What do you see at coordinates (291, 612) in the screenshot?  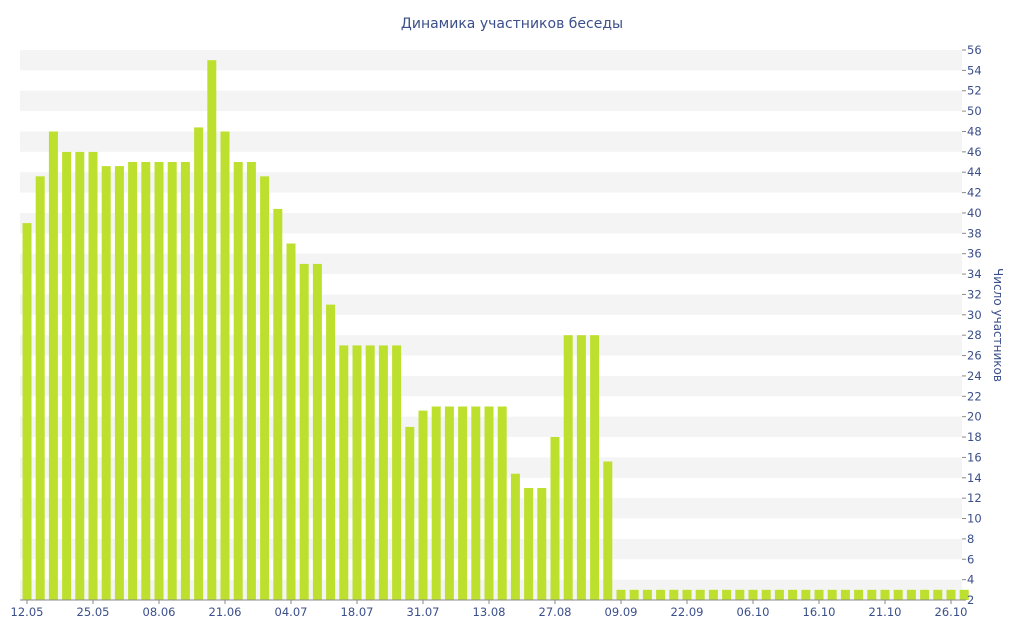 I see `x-tick-label: 04.07` at bounding box center [291, 612].